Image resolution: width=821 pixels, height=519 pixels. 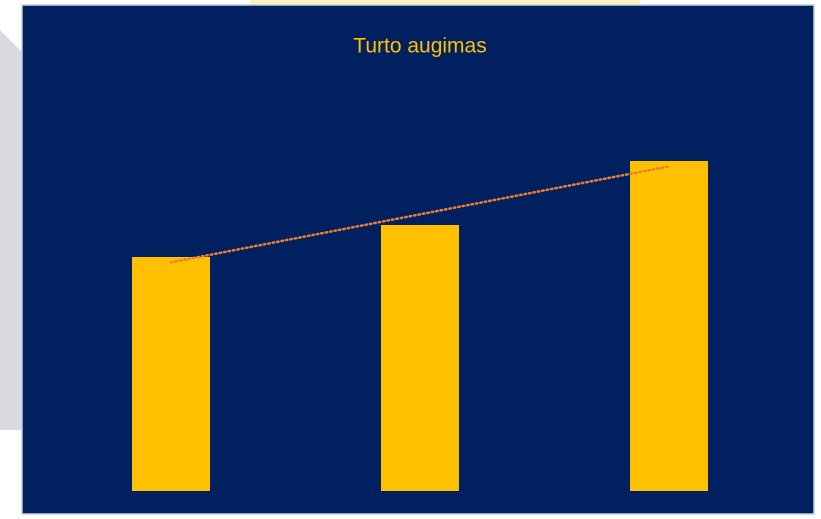 What do you see at coordinates (445, 3) in the screenshot?
I see `top-strip` at bounding box center [445, 3].